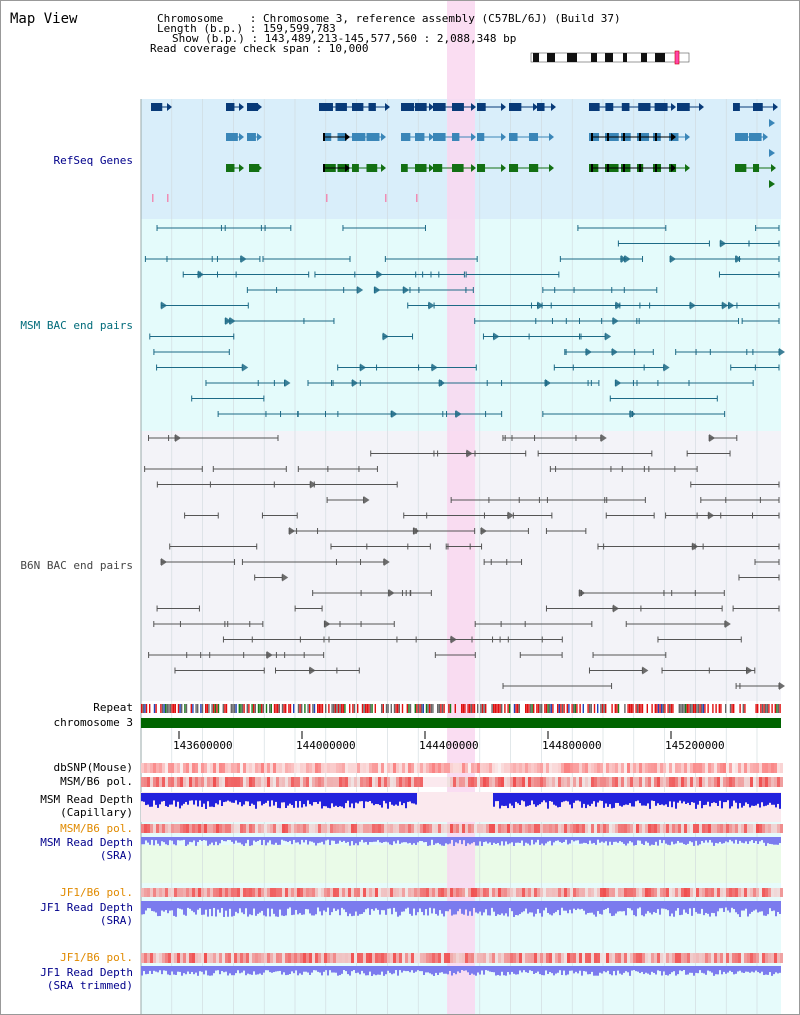 This screenshot has width=800, height=1015. Describe the element at coordinates (96, 812) in the screenshot. I see `msm-depth-capillary-sub: (Capillary)` at that location.